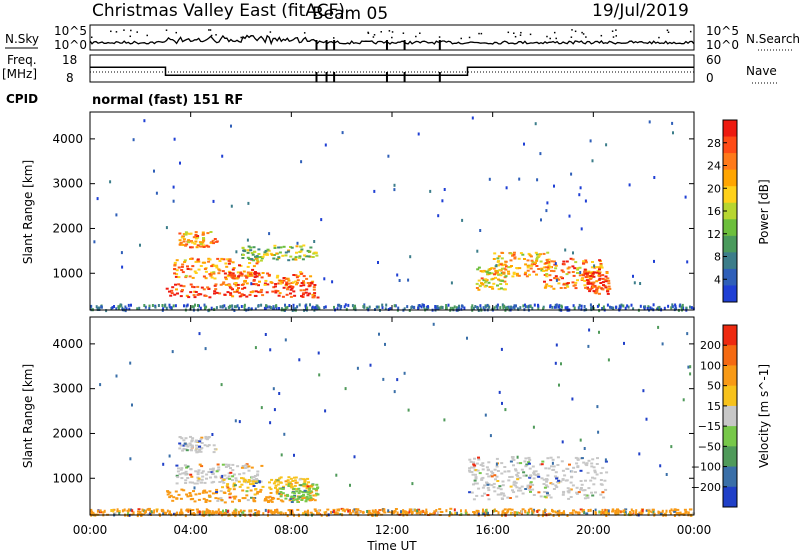 The height and width of the screenshot is (554, 800). I want to click on x-tick-label: 16:00, so click(492, 530).